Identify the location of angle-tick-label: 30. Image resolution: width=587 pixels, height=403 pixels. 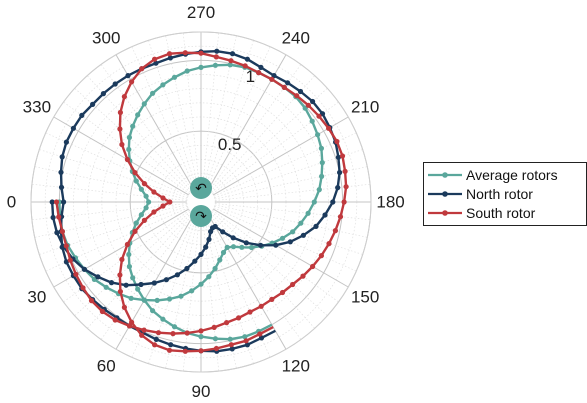
(36, 296).